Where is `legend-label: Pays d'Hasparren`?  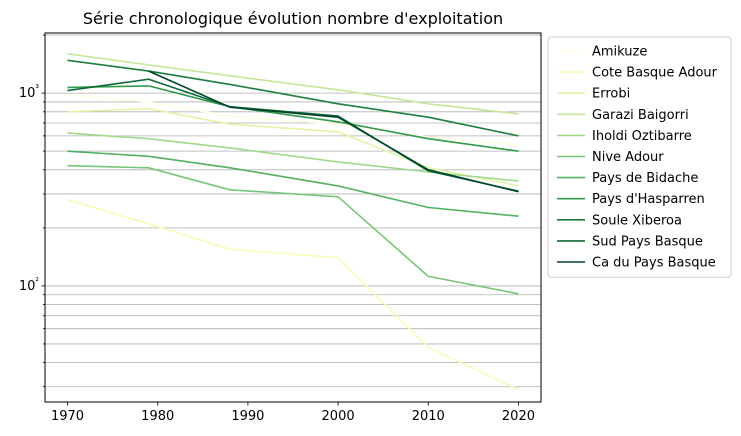
legend-label: Pays d'Hasparren is located at coordinates (648, 199).